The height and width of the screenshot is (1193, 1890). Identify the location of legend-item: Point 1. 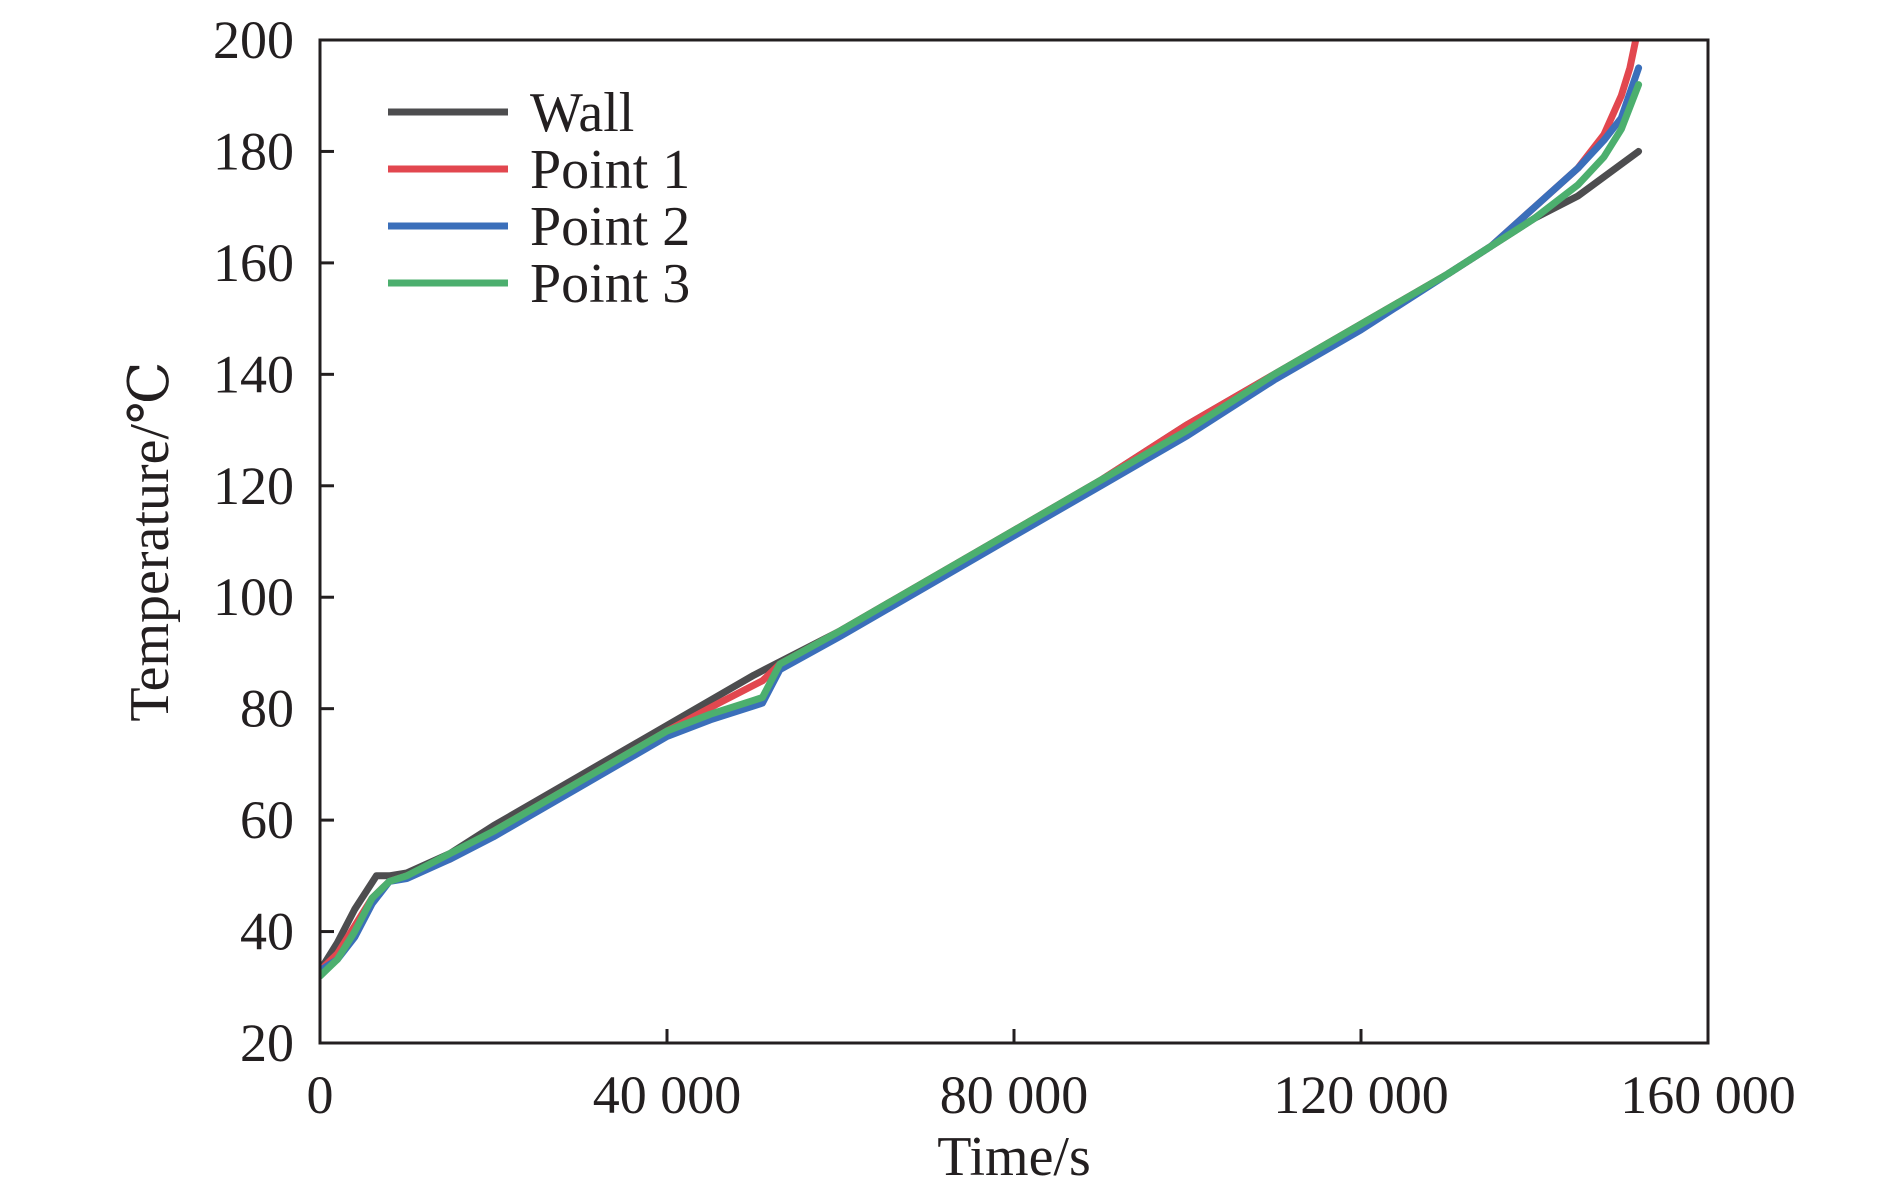
(539, 170).